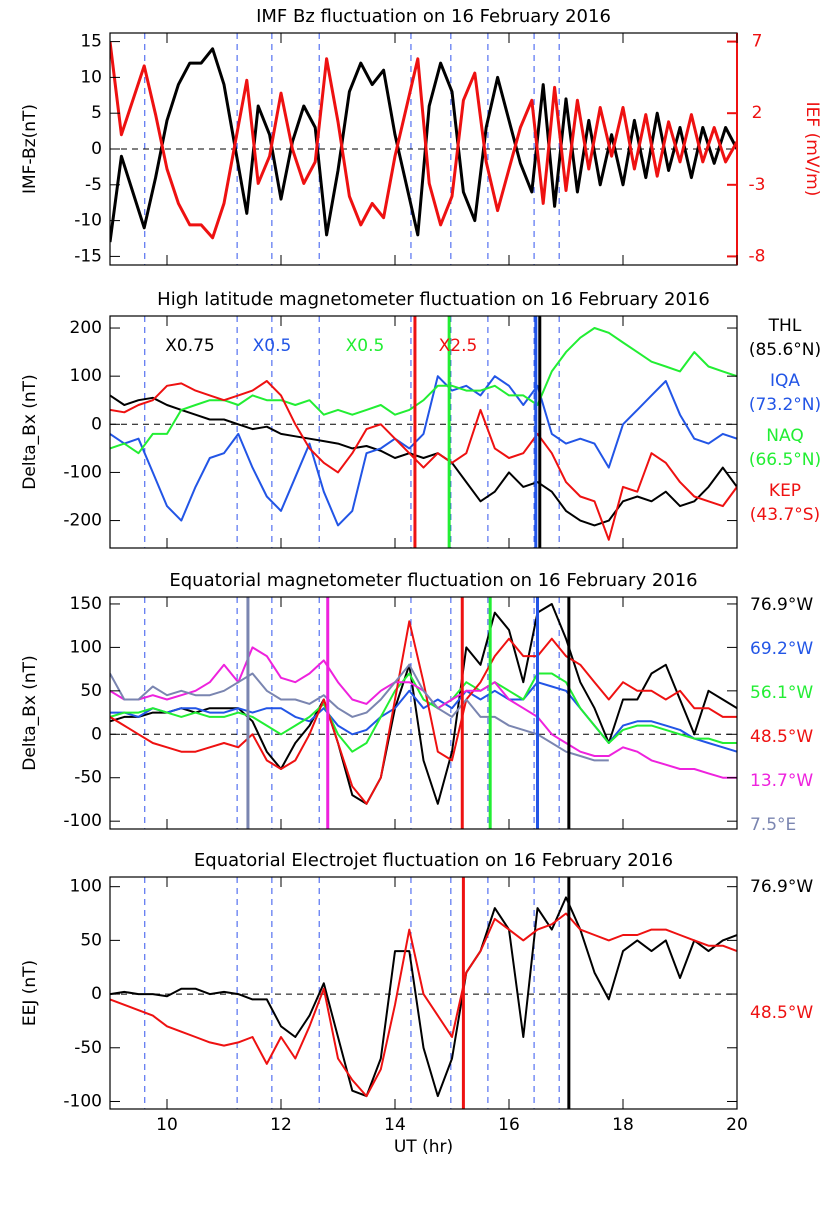 The height and width of the screenshot is (1205, 838). What do you see at coordinates (781, 693) in the screenshot?
I see `series-label: 56.1°W` at bounding box center [781, 693].